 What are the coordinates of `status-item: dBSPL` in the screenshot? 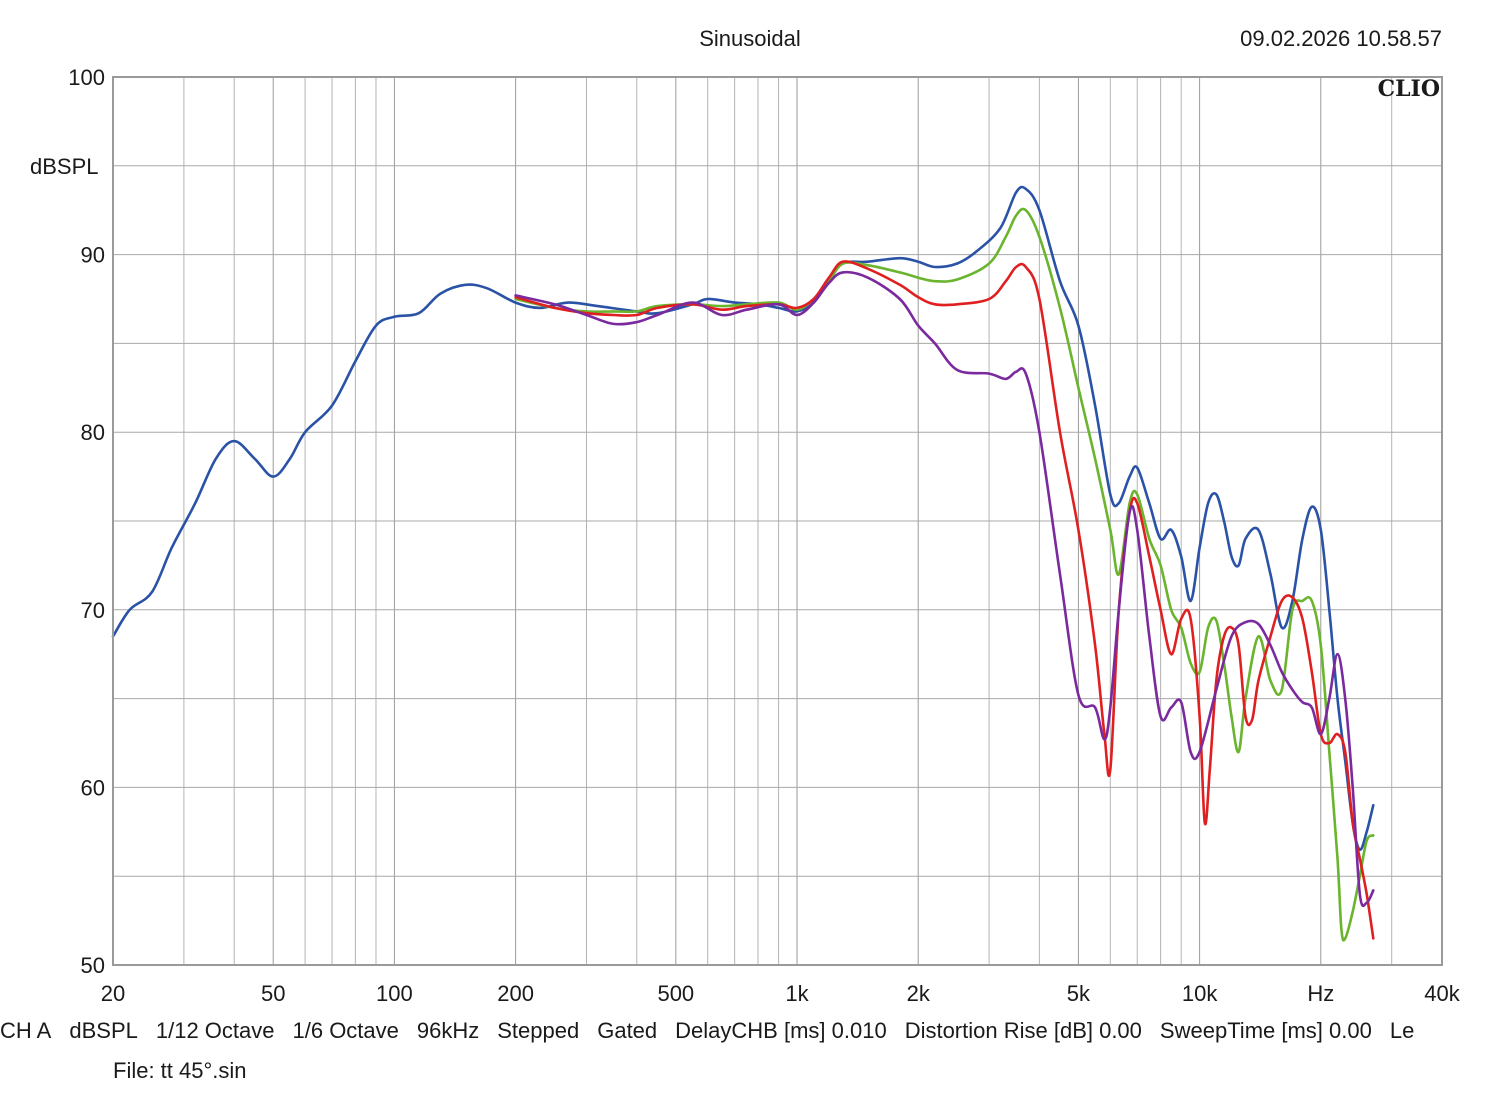 It's located at (103, 1030).